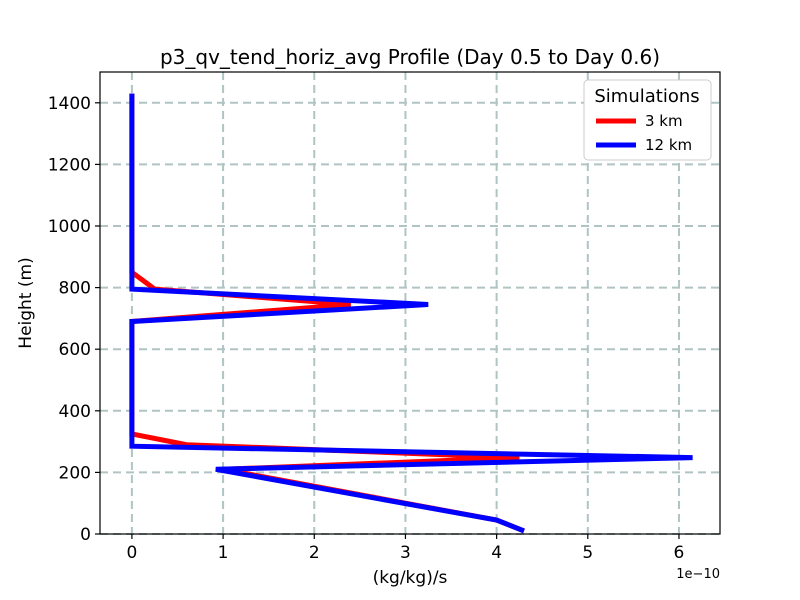 The width and height of the screenshot is (800, 600). What do you see at coordinates (644, 133) in the screenshot?
I see `legend-entries: 3 km 12 km` at bounding box center [644, 133].